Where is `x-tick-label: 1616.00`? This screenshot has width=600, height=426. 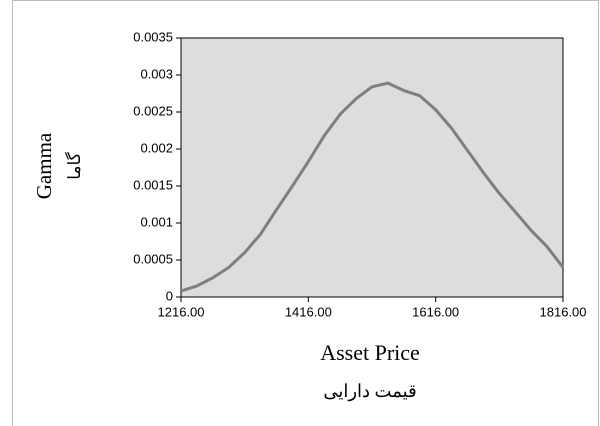 x-tick-label: 1616.00 is located at coordinates (435, 311).